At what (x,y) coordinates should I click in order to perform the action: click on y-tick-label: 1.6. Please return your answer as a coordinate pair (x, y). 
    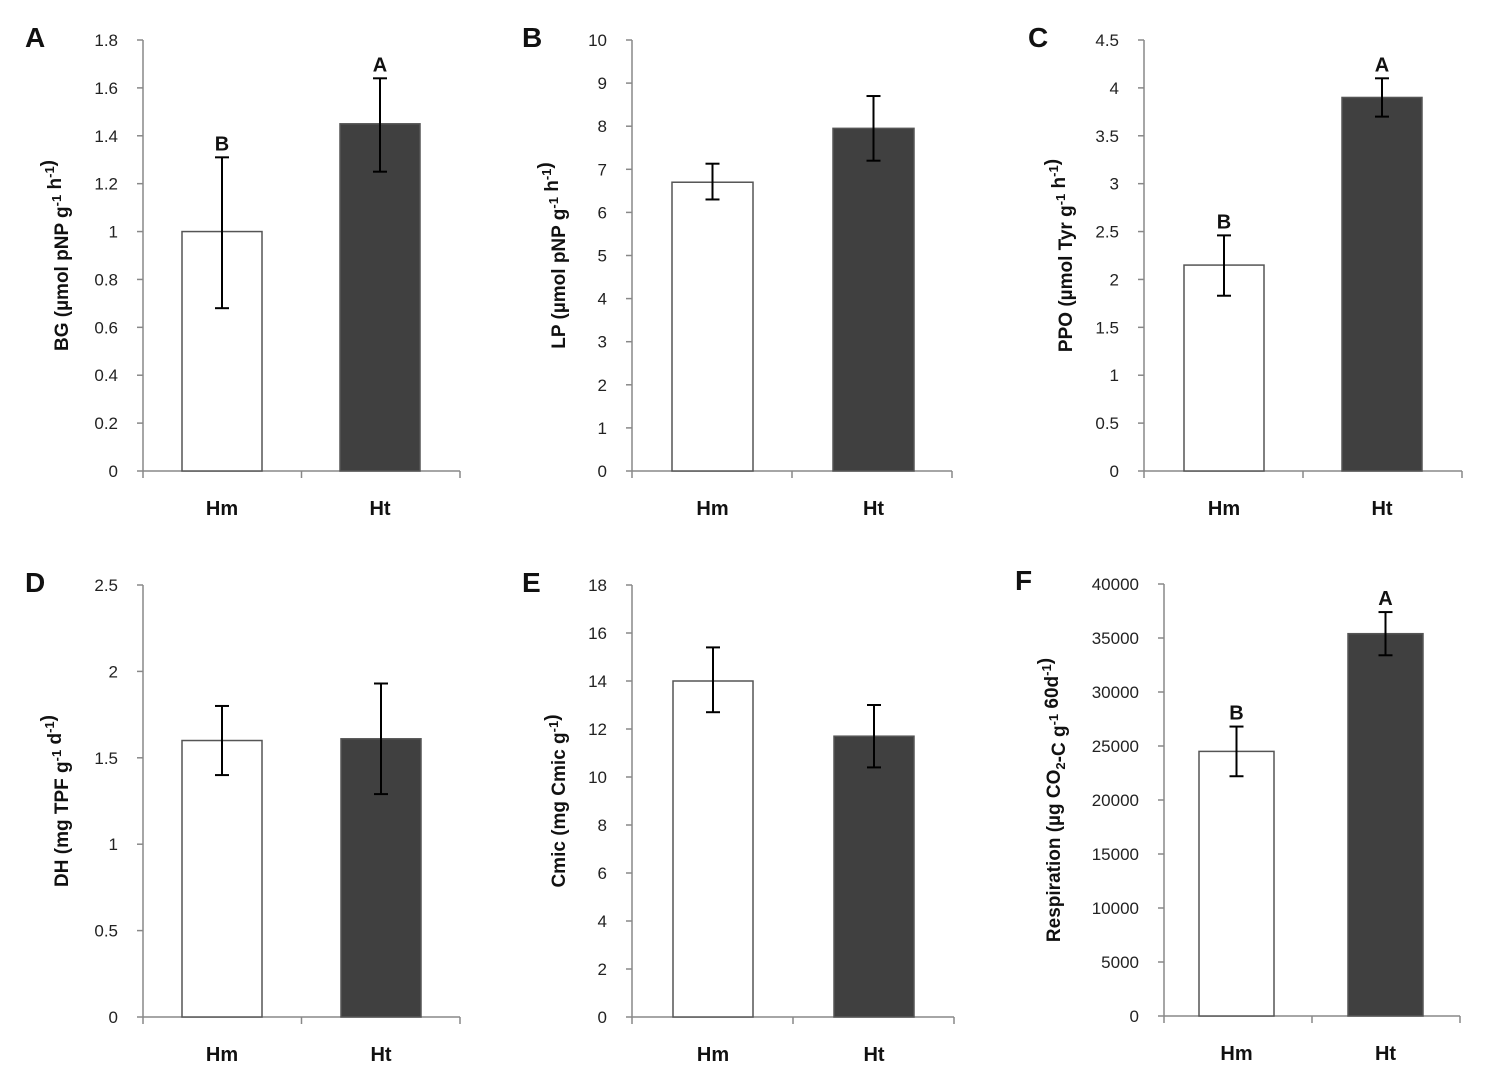
    Looking at the image, I should click on (106, 88).